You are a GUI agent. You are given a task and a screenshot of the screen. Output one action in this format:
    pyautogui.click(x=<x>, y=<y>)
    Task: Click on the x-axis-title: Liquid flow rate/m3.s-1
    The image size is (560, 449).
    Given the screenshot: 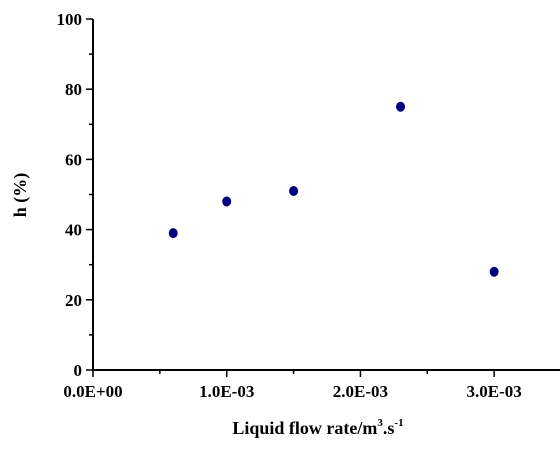 What is the action you would take?
    pyautogui.click(x=317, y=427)
    